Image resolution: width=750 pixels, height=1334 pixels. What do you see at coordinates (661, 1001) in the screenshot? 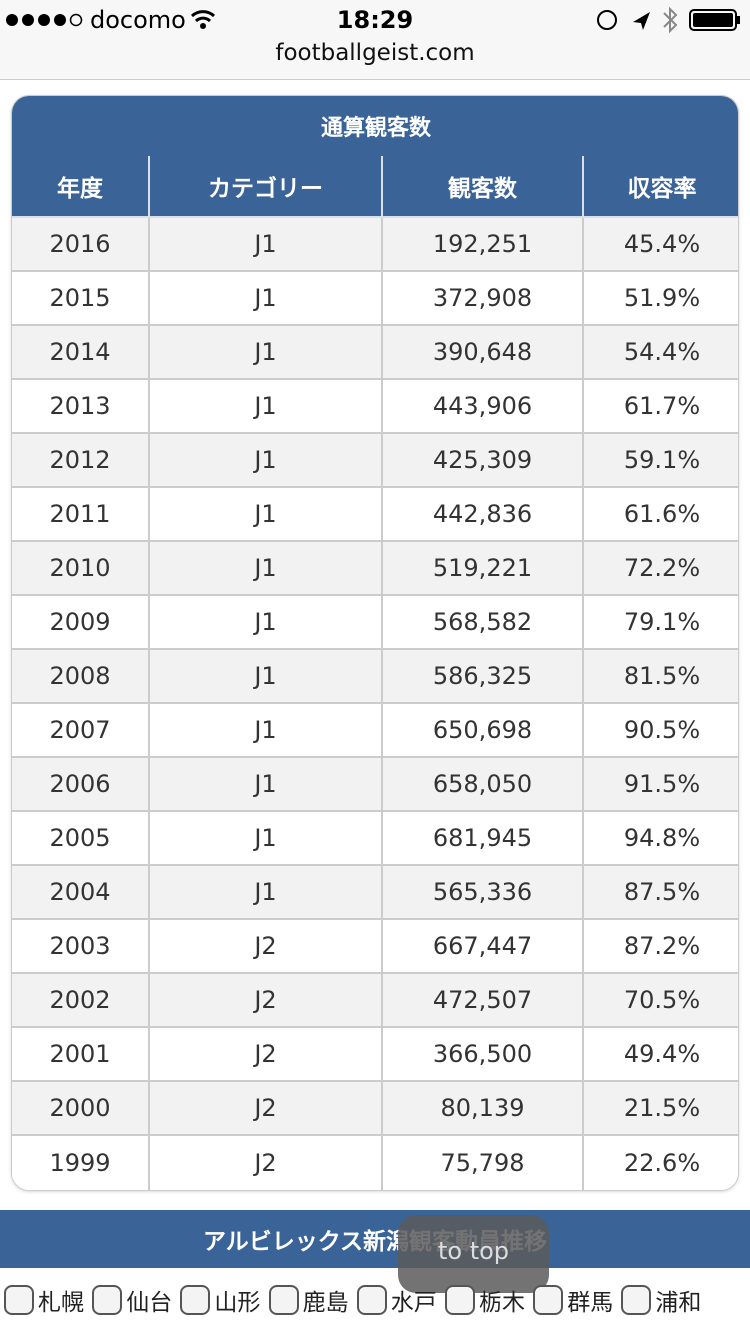
I see `table-cell: 70.5%` at bounding box center [661, 1001].